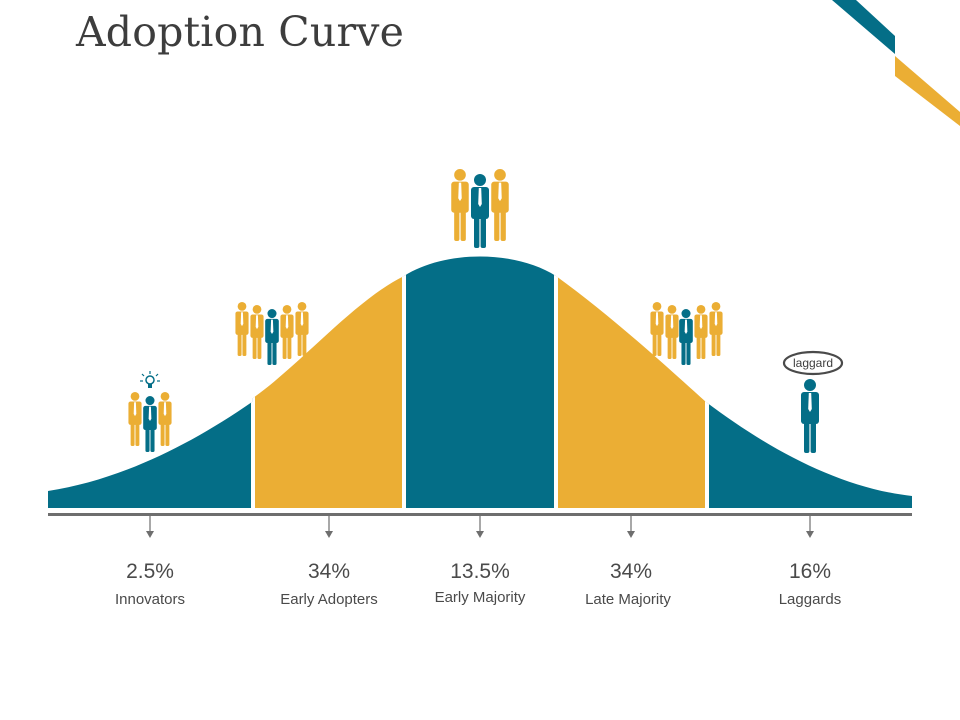  Describe the element at coordinates (628, 599) in the screenshot. I see `category-label-late-majority: Late Majority` at that location.